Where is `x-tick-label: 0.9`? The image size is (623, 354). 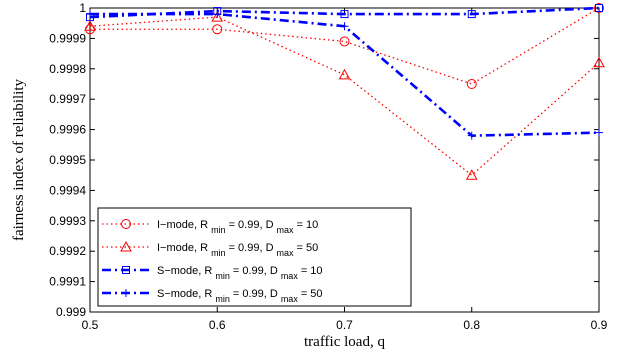
x-tick-label: 0.9 is located at coordinates (599, 325).